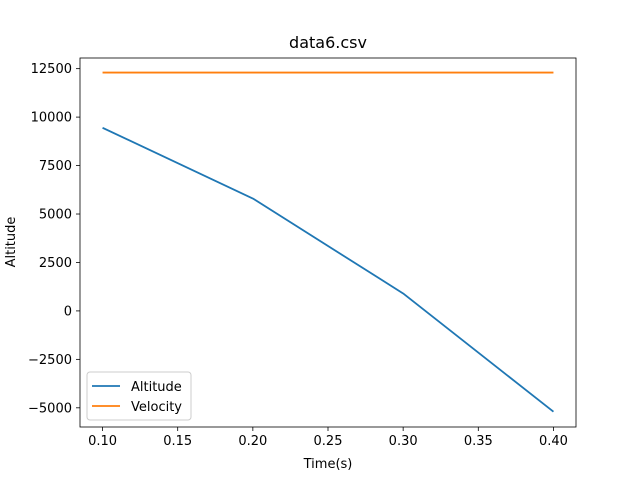  What do you see at coordinates (55, 166) in the screenshot?
I see `y-tick-label: 7500` at bounding box center [55, 166].